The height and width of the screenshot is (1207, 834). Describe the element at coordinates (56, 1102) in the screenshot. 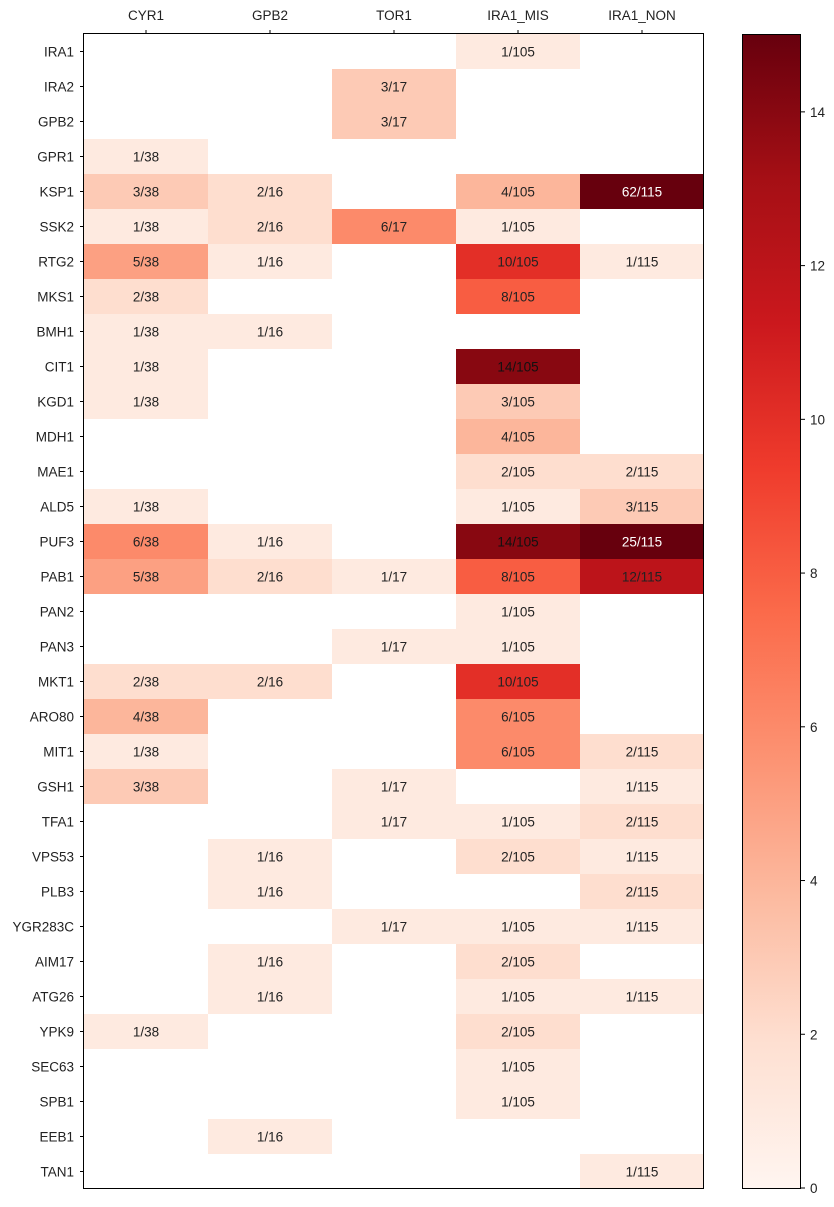

I see `y-tick-label: SPB1` at that location.